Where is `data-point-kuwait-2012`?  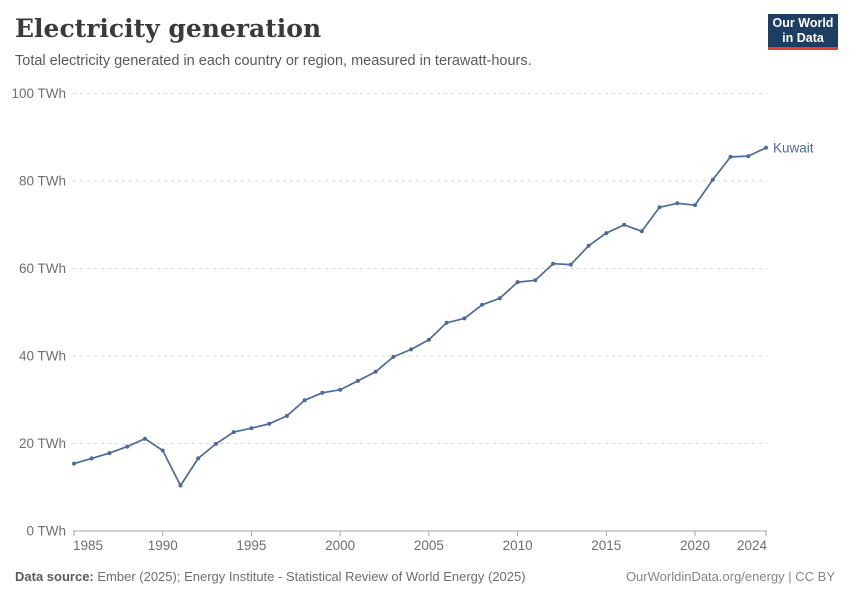 data-point-kuwait-2012 is located at coordinates (553, 263).